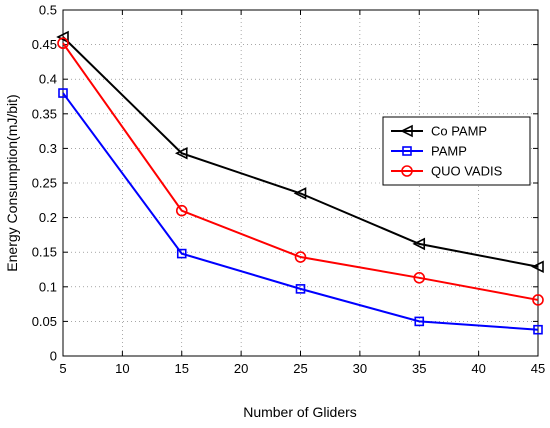  I want to click on y-tick-label: 0.15, so click(44, 252).